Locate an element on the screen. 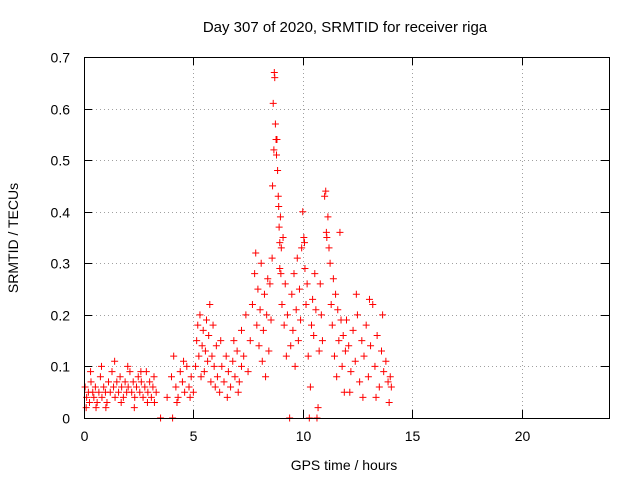 The width and height of the screenshot is (640, 480). y-tick-label: 0.3 is located at coordinates (61, 264).